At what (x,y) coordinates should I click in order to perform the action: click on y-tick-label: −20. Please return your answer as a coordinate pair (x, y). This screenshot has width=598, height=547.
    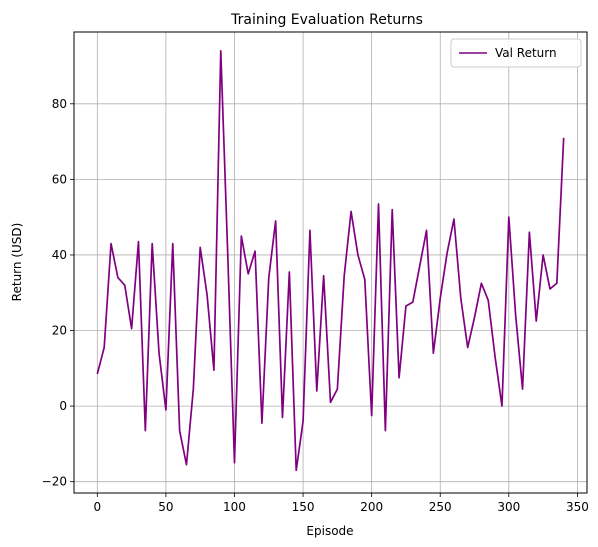
    Looking at the image, I should click on (54, 482).